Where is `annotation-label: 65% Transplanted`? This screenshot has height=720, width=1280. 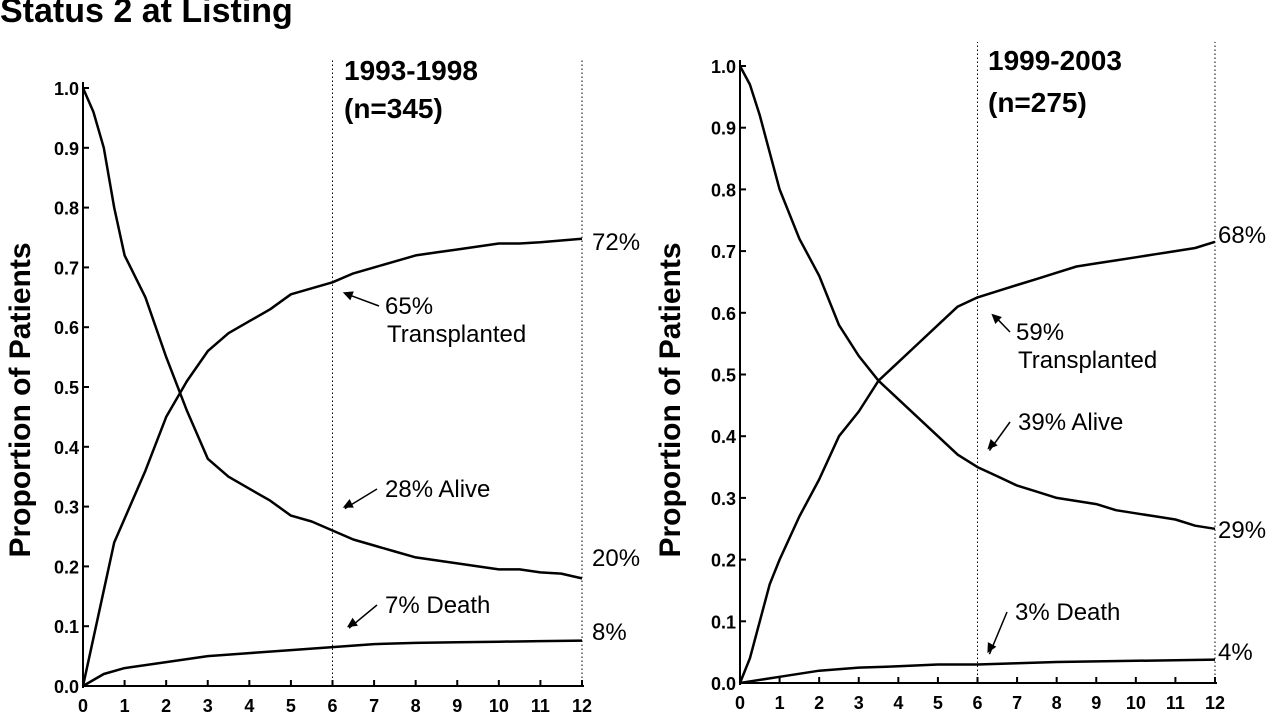
annotation-label: 65% Transplanted is located at coordinates (455, 320).